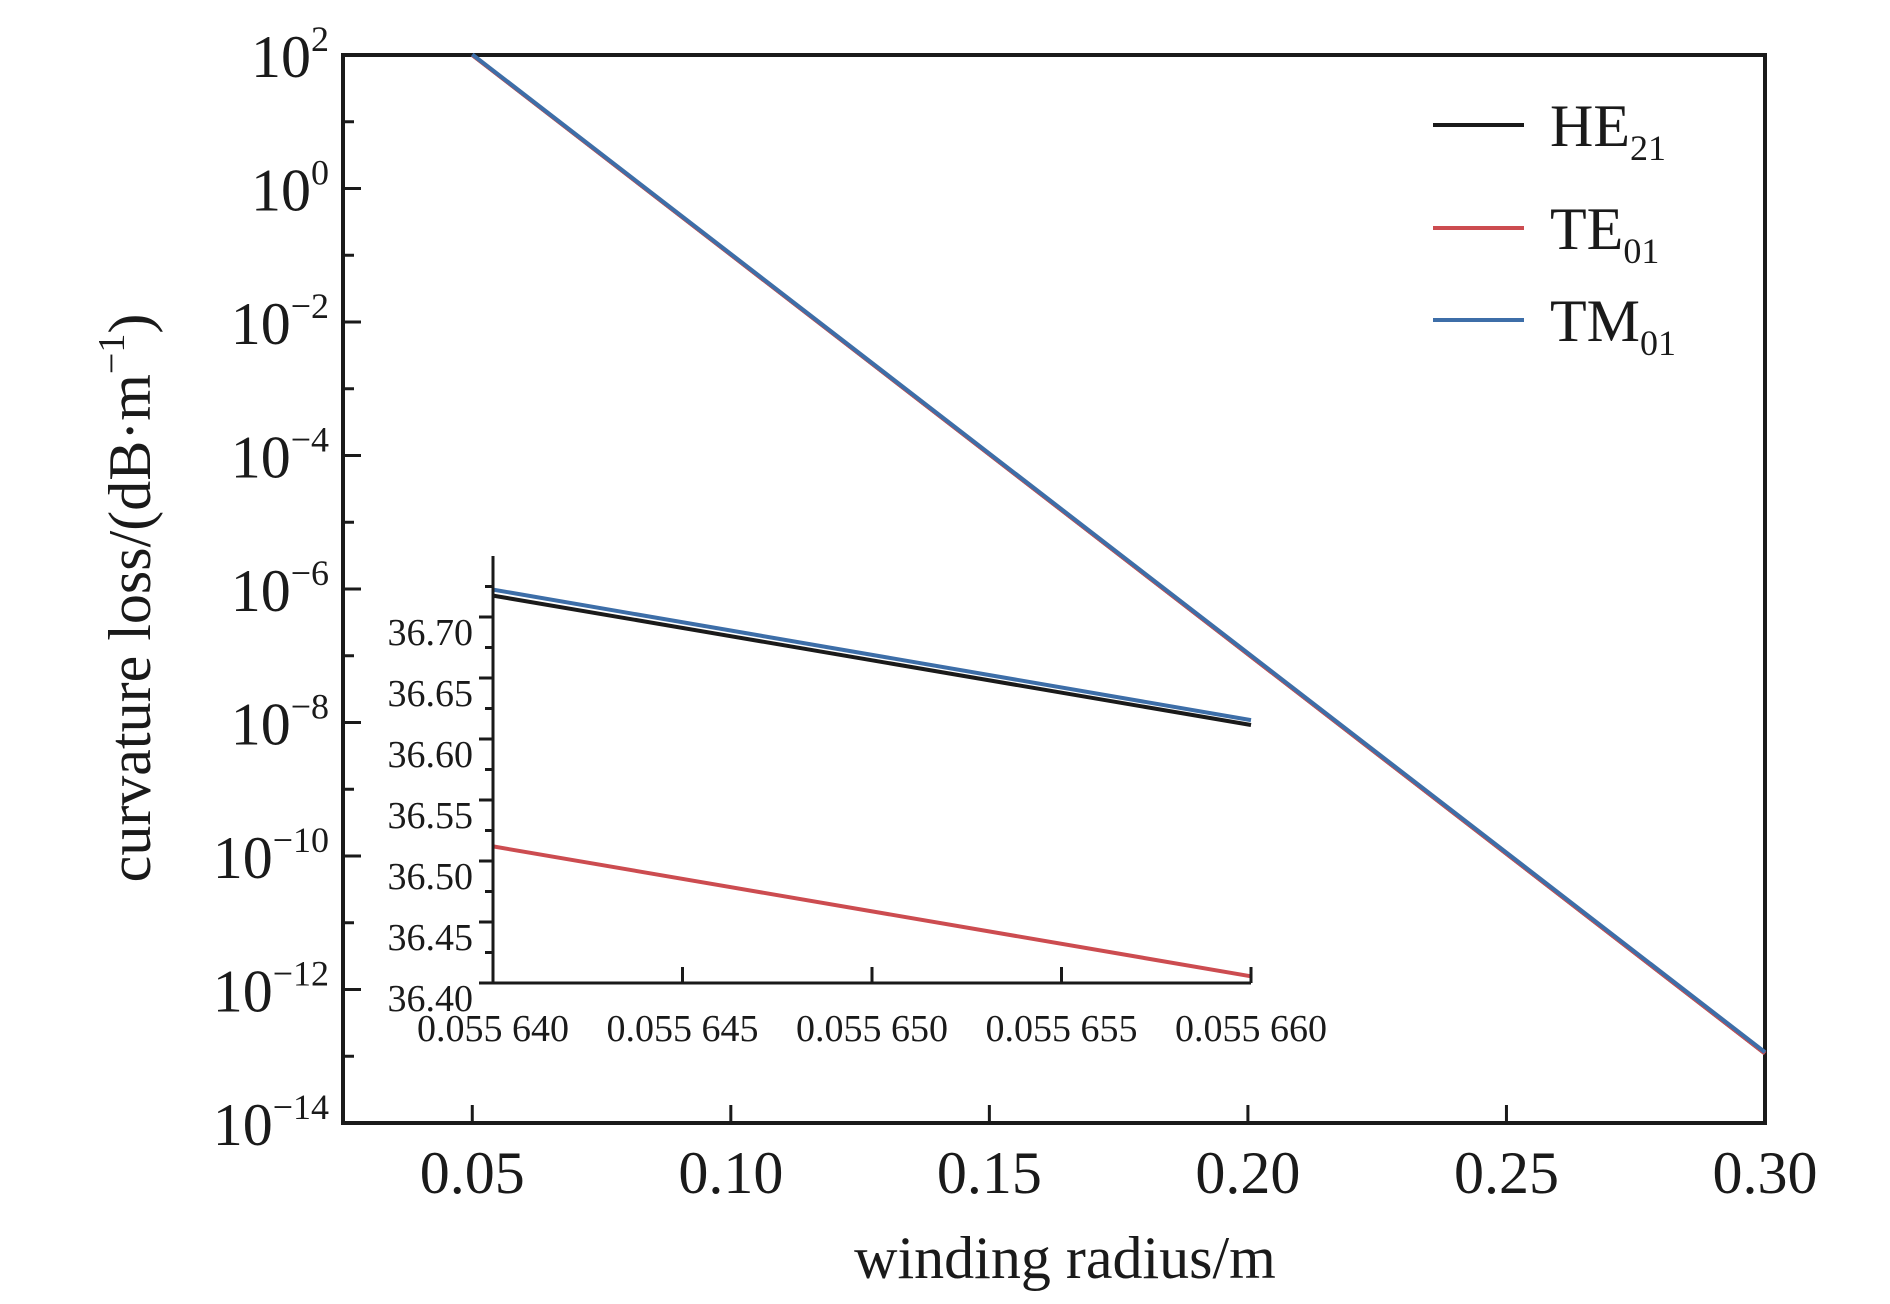  Describe the element at coordinates (1247, 1173) in the screenshot. I see `x-tick-label: 0.20` at that location.